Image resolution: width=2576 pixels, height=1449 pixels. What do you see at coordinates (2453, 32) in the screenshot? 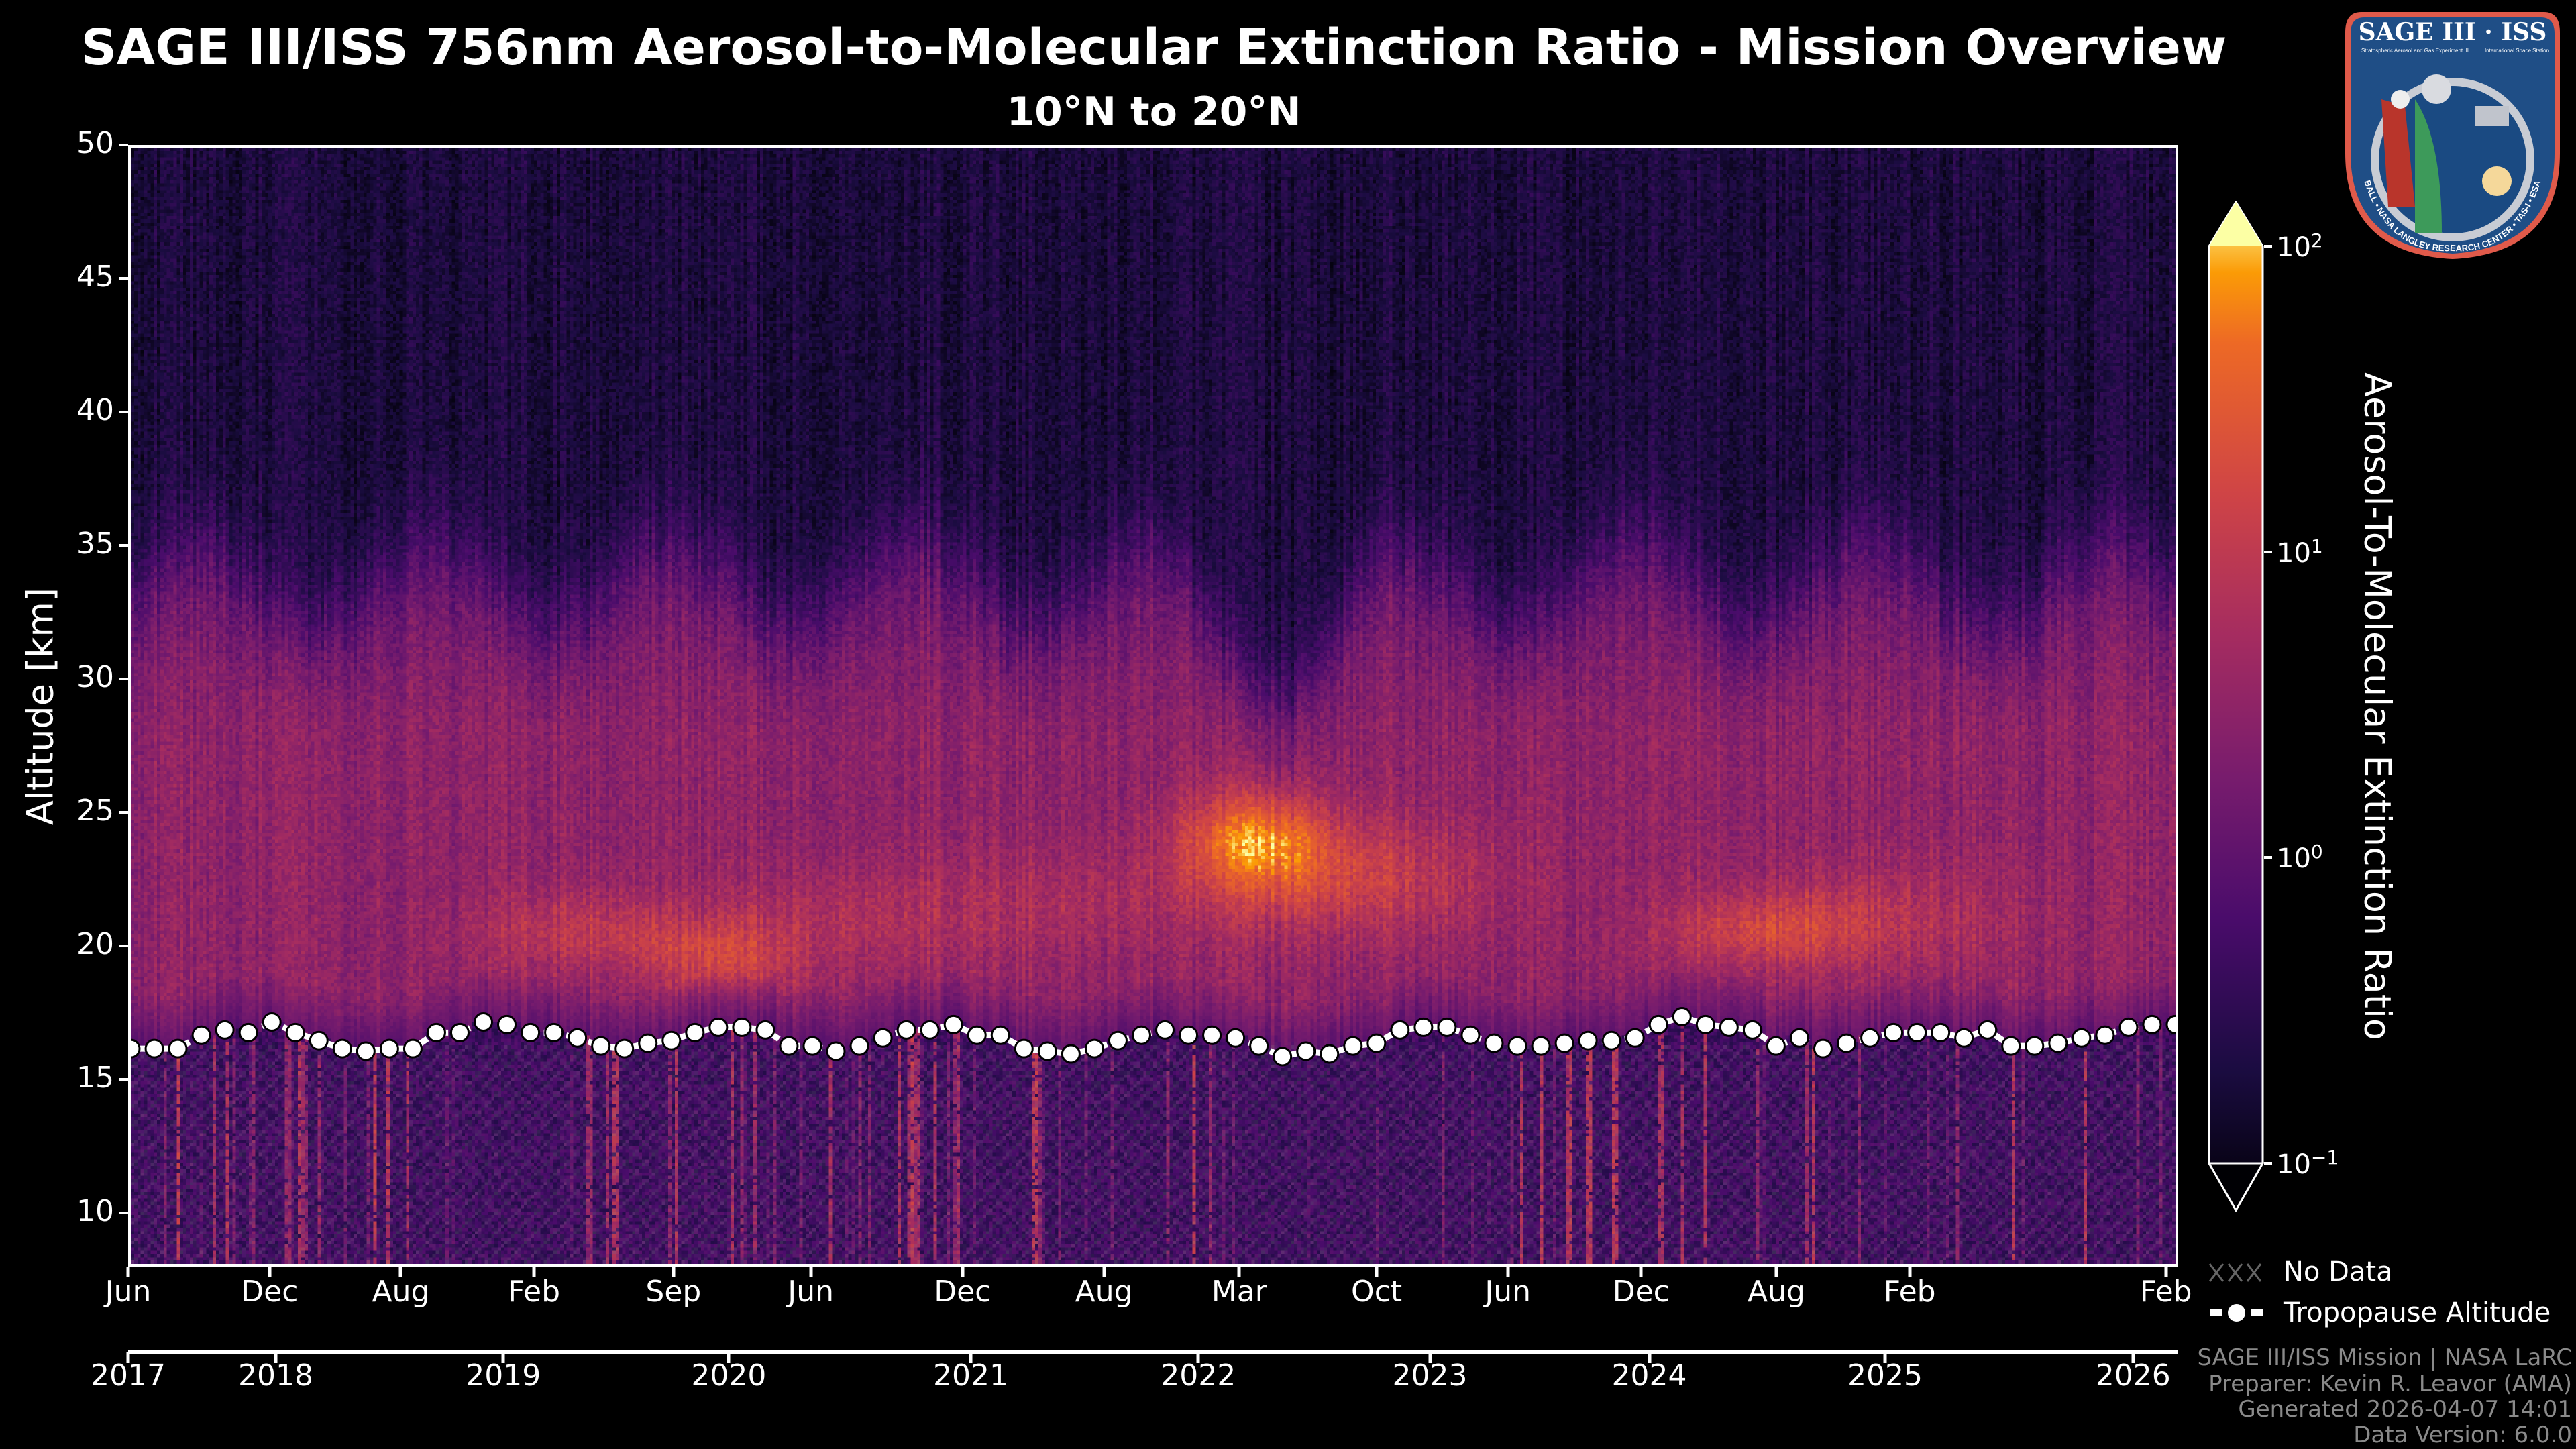
I see `logo-title: SAGE III · ISS` at bounding box center [2453, 32].